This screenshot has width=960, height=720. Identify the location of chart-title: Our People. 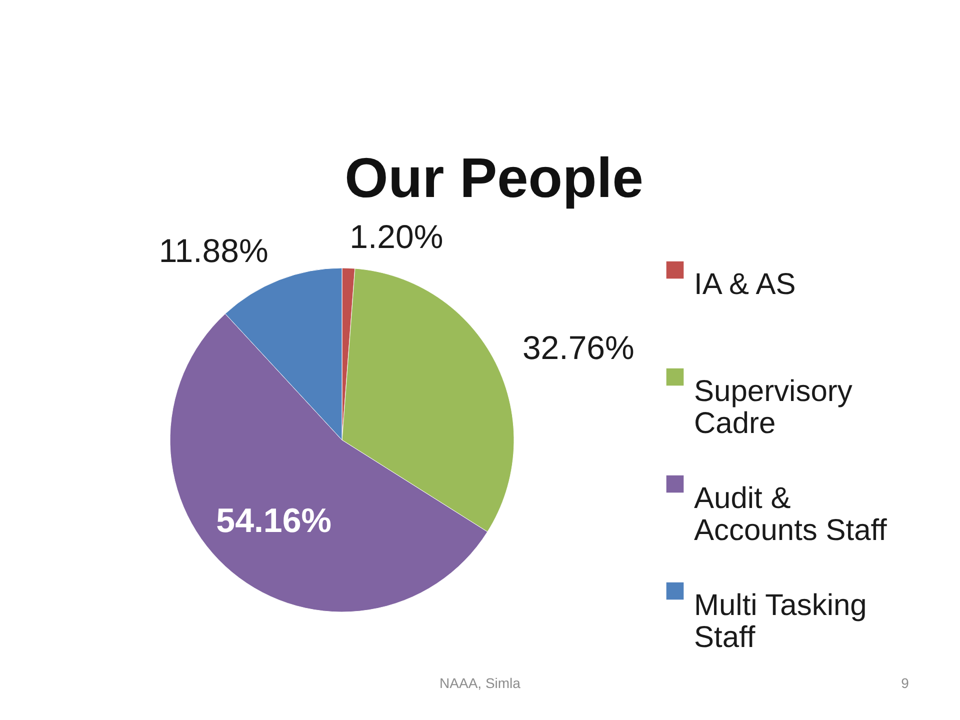
(494, 177).